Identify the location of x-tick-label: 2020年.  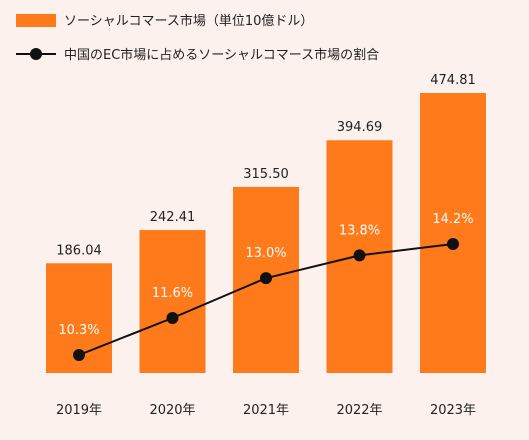
(172, 410).